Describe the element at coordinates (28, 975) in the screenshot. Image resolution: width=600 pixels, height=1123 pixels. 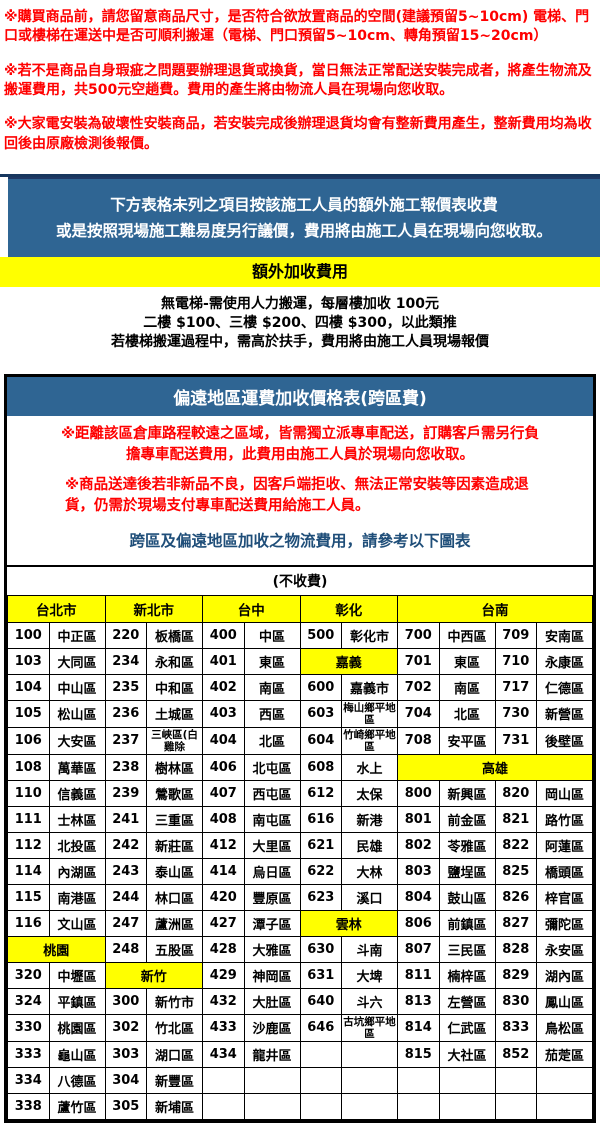
I see `zip-code-cell: 320` at that location.